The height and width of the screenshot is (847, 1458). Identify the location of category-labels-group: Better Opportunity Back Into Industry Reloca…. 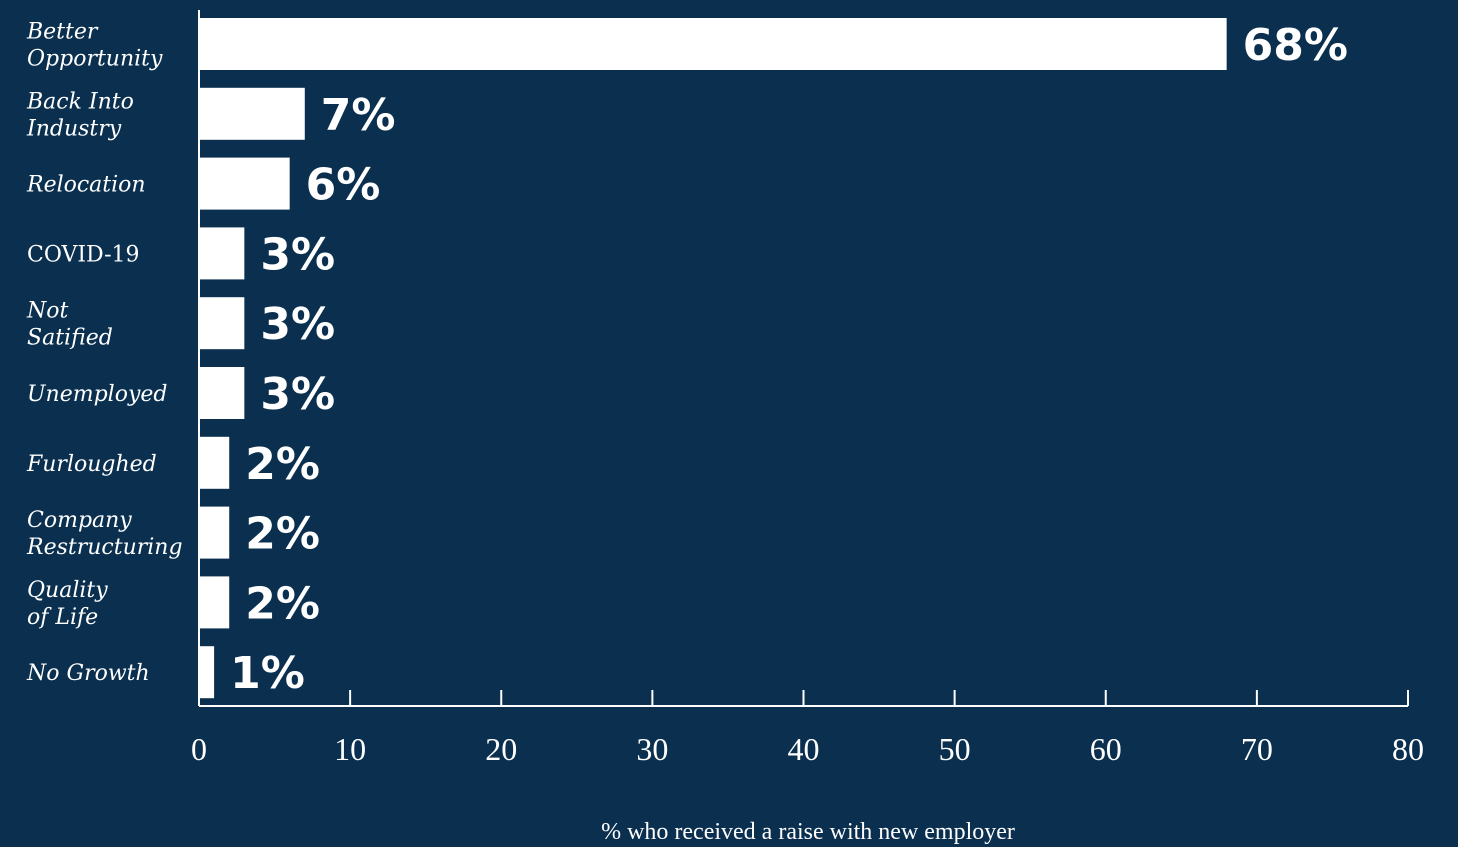
(104, 353).